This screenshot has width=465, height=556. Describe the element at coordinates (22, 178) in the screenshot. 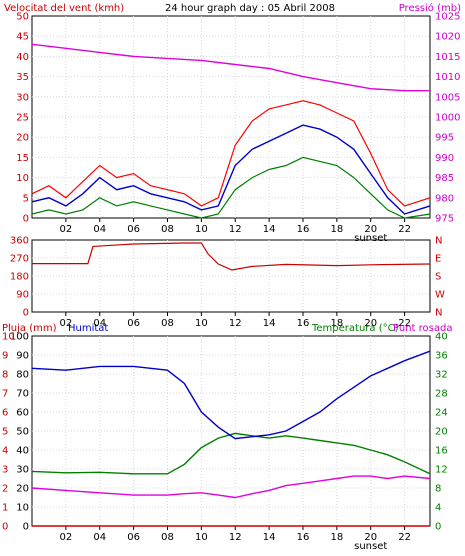

I see `wind-ytick: 10` at that location.